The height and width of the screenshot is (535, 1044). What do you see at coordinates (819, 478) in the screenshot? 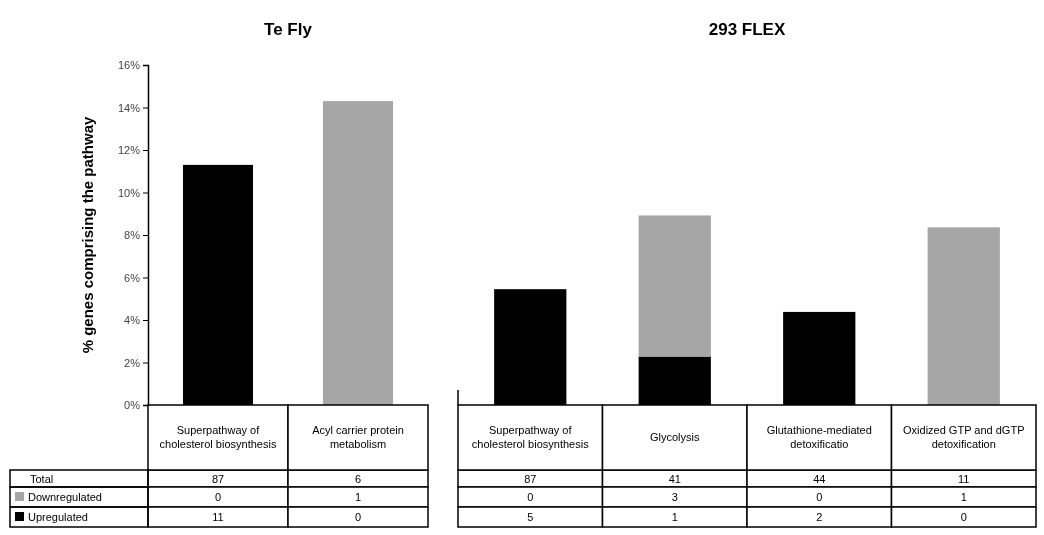
I see `data-label: 44` at bounding box center [819, 478].